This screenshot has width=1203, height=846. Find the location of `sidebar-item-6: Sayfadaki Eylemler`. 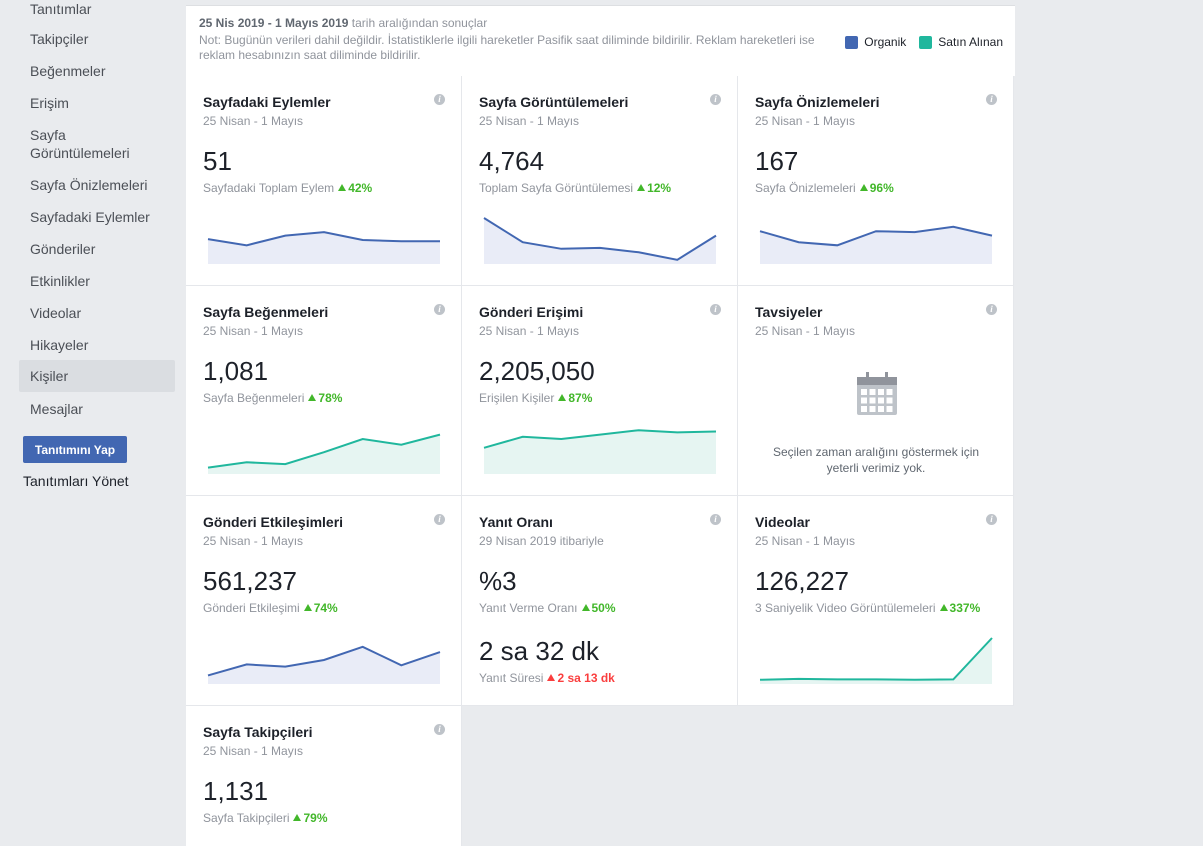

sidebar-item-6: Sayfadaki Eylemler is located at coordinates (90, 217).